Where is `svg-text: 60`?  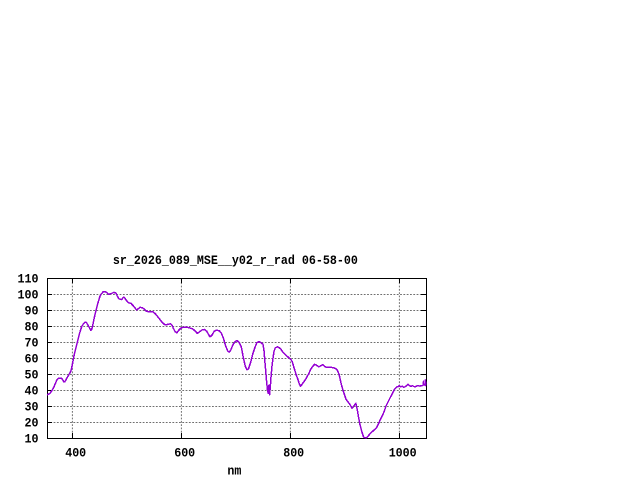 svg-text: 60 is located at coordinates (32, 359).